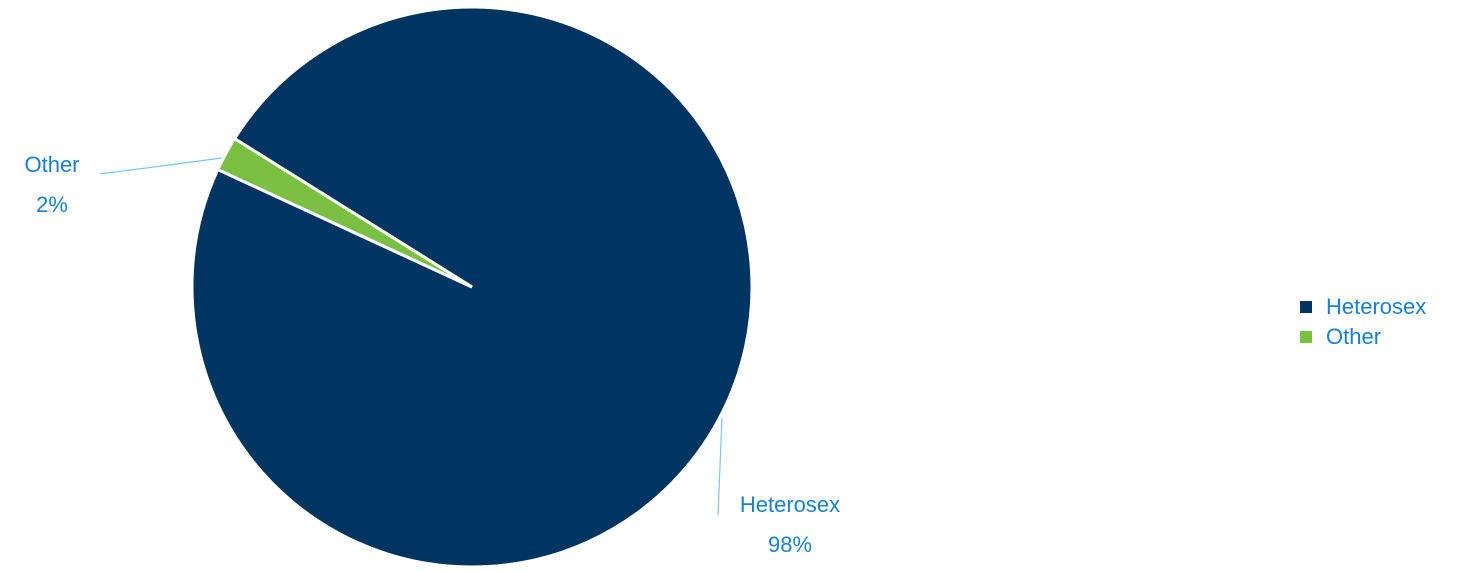 This screenshot has width=1481, height=571. Describe the element at coordinates (790, 504) in the screenshot. I see `data-label-name-heterosex: Heterosex` at that location.